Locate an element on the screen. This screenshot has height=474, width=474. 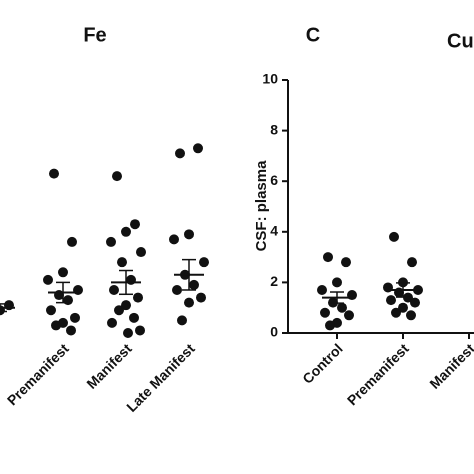
y-tick-label: 0 is located at coordinates (274, 332).